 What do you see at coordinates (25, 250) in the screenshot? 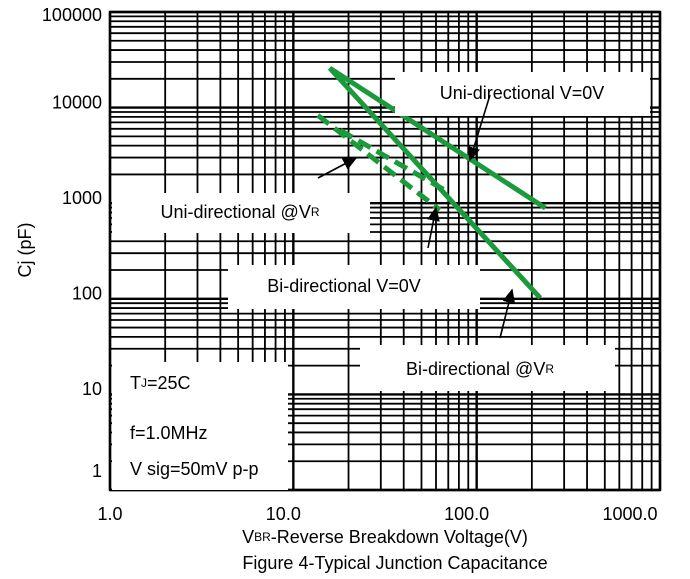
I see `y-axis-label: Cj (pF)` at bounding box center [25, 250].